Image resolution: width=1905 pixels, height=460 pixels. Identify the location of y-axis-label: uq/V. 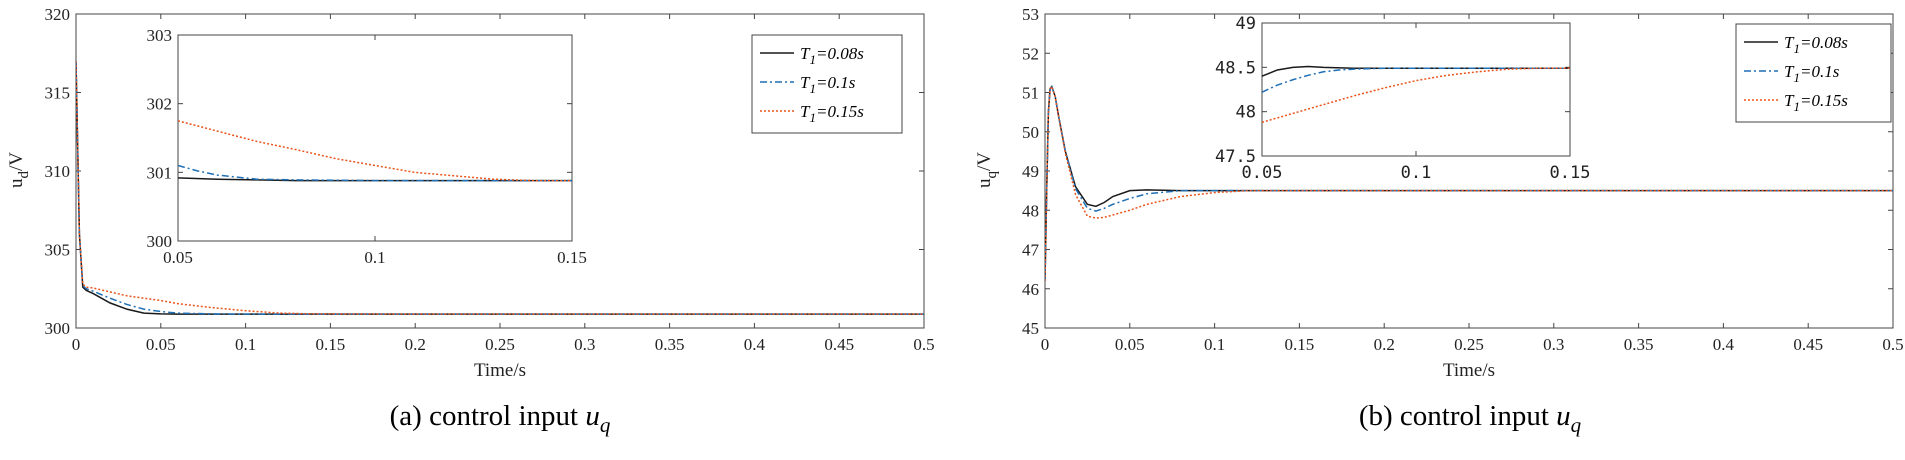
(987, 170).